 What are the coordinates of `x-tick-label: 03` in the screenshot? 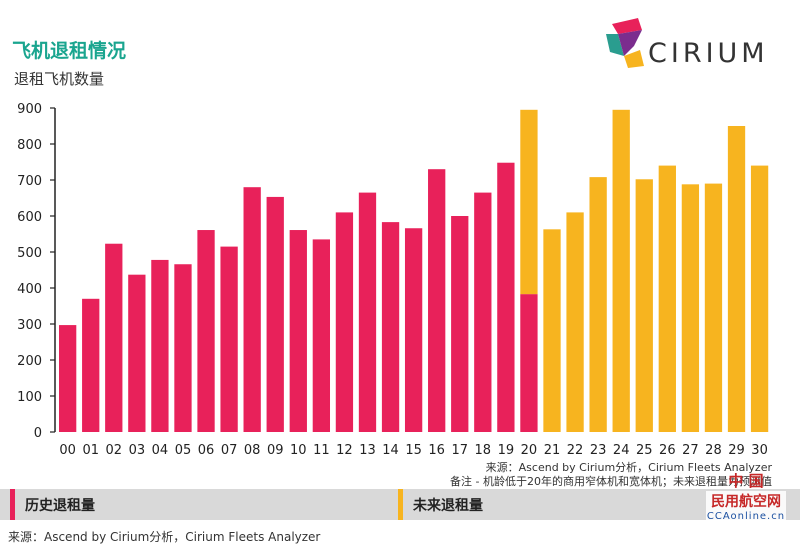 It's located at (137, 450).